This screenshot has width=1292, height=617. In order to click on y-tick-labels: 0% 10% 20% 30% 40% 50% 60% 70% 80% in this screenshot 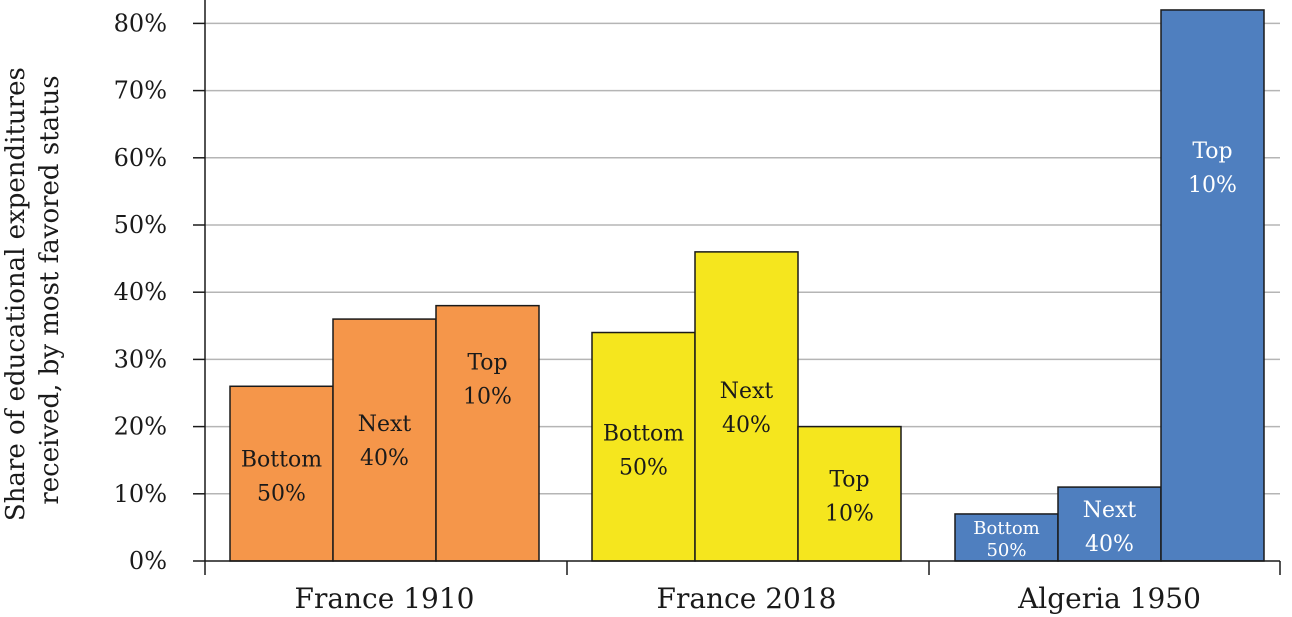, I will do `click(140, 292)`.